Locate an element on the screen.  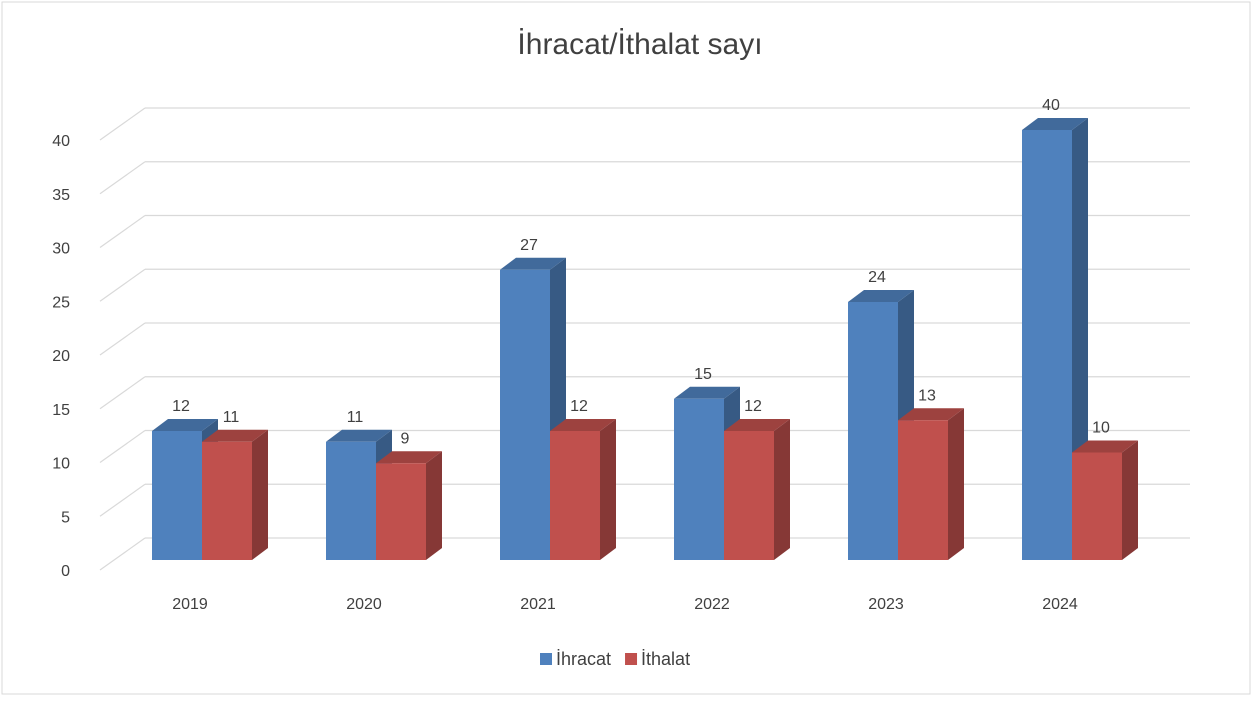
x-tick-label: 2021 is located at coordinates (538, 604).